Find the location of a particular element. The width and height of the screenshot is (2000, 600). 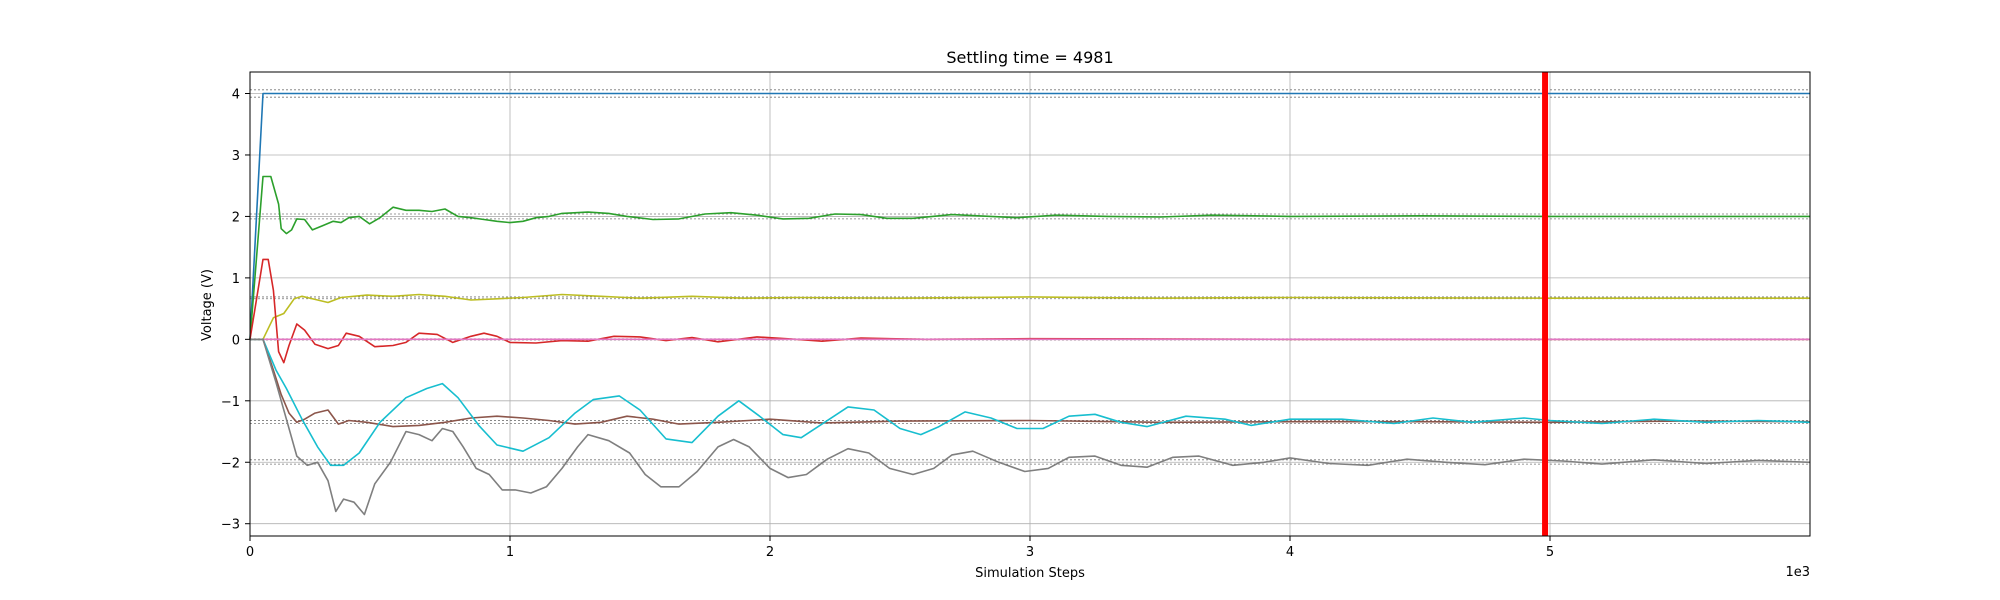

y-tick-label: 4 is located at coordinates (236, 95).